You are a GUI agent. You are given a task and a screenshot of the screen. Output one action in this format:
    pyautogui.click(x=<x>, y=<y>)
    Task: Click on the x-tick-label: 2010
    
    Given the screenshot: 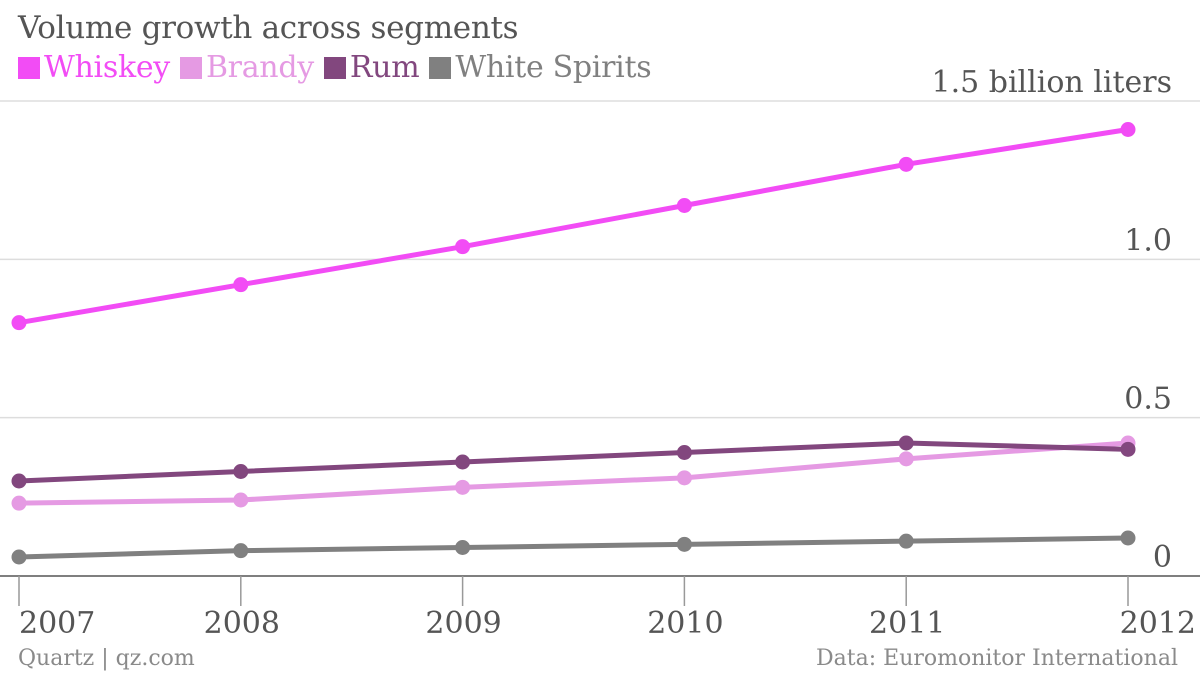 What is the action you would take?
    pyautogui.click(x=685, y=623)
    